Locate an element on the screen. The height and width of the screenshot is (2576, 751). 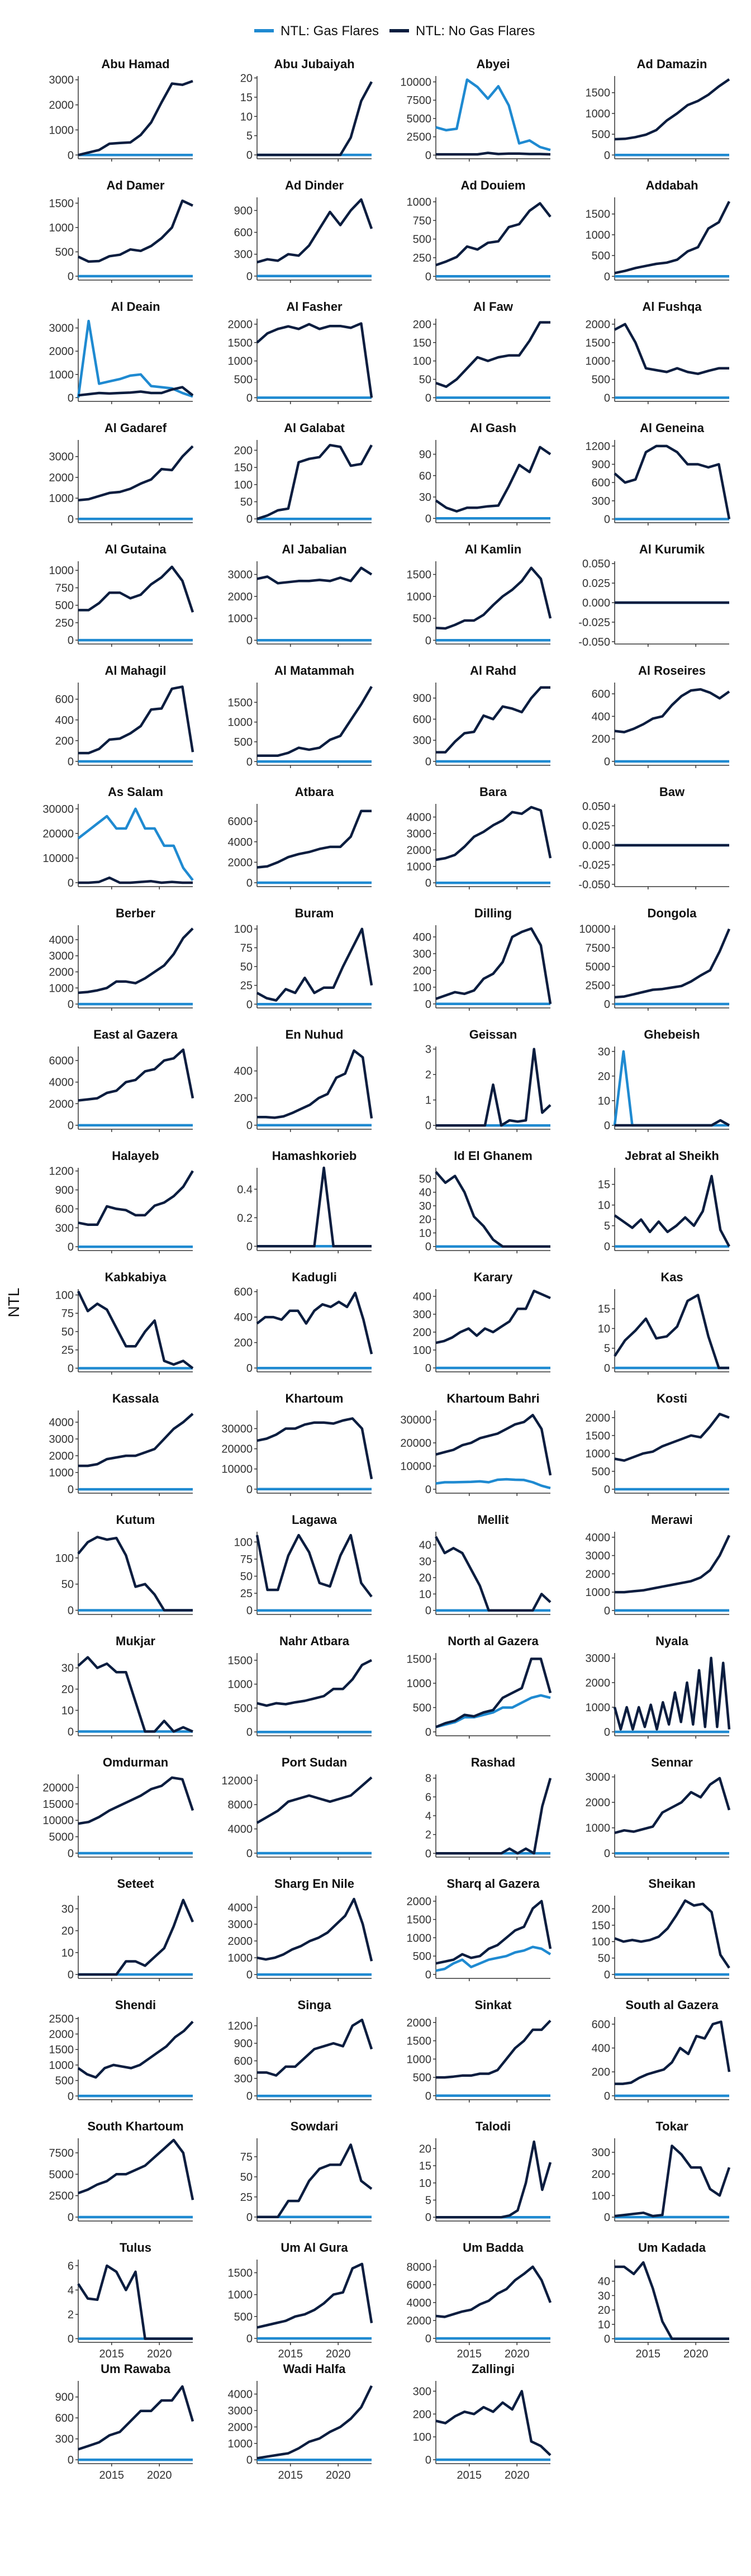
panel-title: Seteet is located at coordinates (135, 1884).